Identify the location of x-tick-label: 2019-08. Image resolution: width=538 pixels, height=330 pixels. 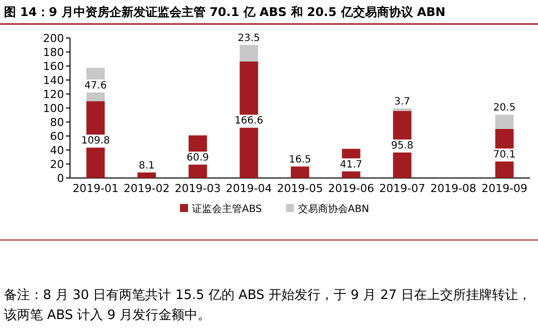
(453, 188).